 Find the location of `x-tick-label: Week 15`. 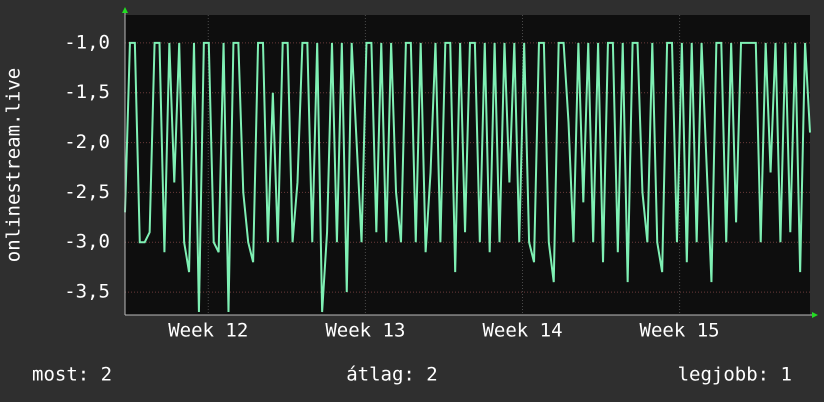

x-tick-label: Week 15 is located at coordinates (680, 331).